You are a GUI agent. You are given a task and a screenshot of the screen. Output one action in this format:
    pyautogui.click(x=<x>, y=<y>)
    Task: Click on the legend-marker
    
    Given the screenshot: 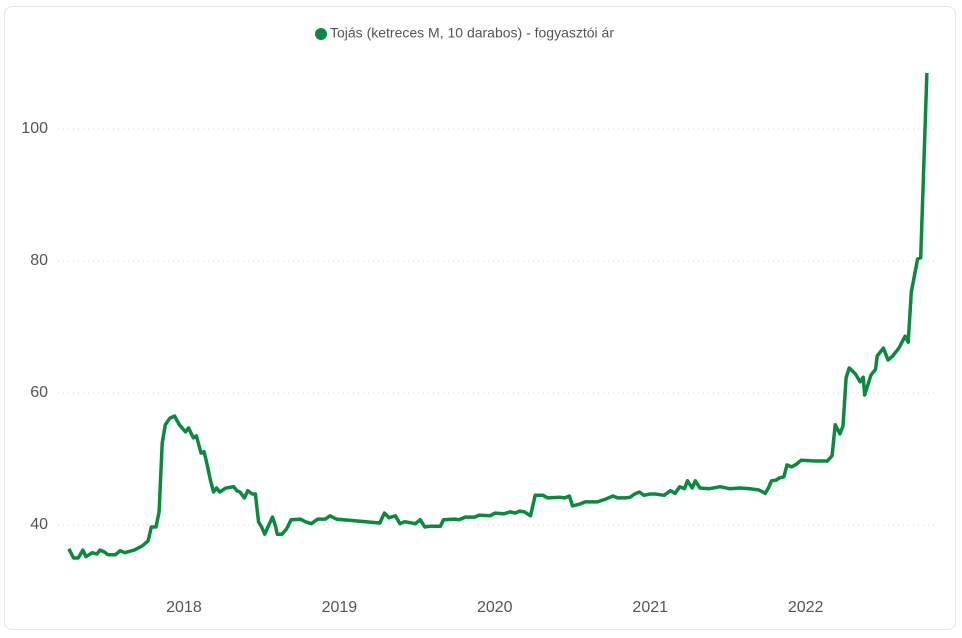 What is the action you would take?
    pyautogui.click(x=321, y=34)
    